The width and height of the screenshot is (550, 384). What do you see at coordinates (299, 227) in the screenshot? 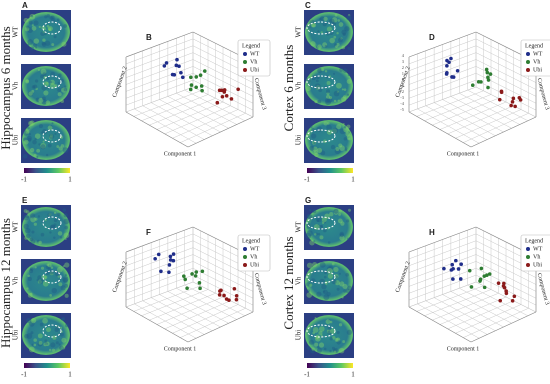
I see `row-label: WT` at bounding box center [299, 227].